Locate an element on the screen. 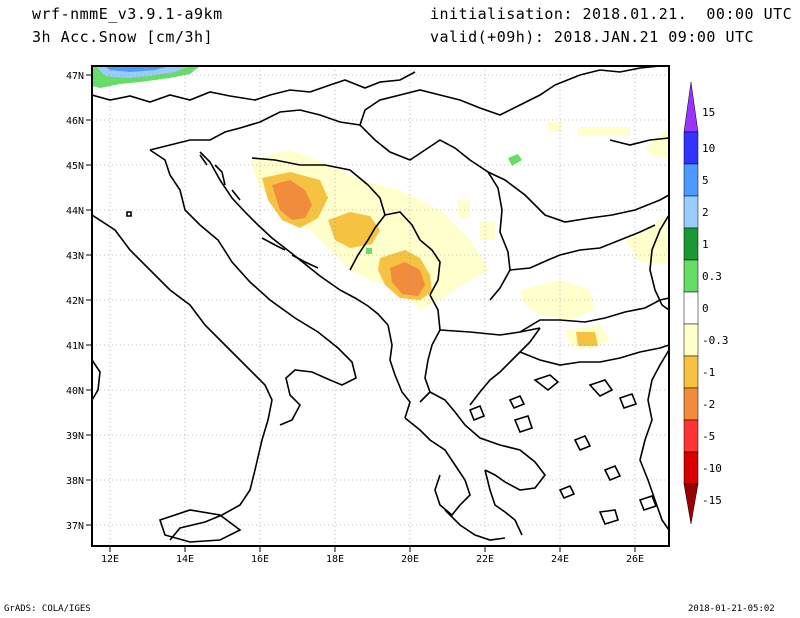 Image resolution: width=800 pixels, height=618 pixels. lat-label: 37N is located at coordinates (75, 526).